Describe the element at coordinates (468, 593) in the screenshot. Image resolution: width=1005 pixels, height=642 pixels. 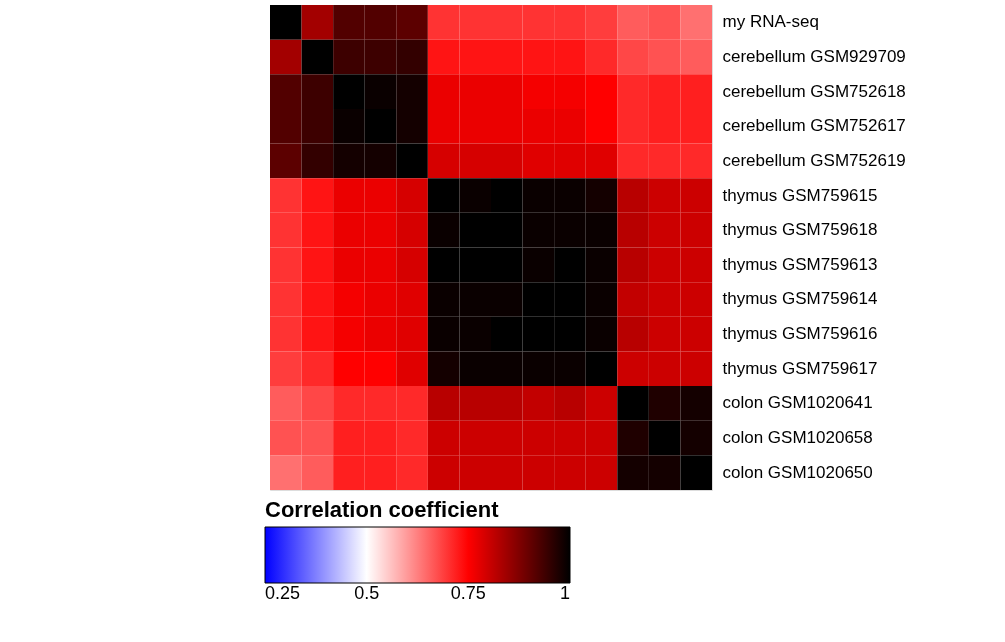
I see `color-bar-label: 0.75` at that location.